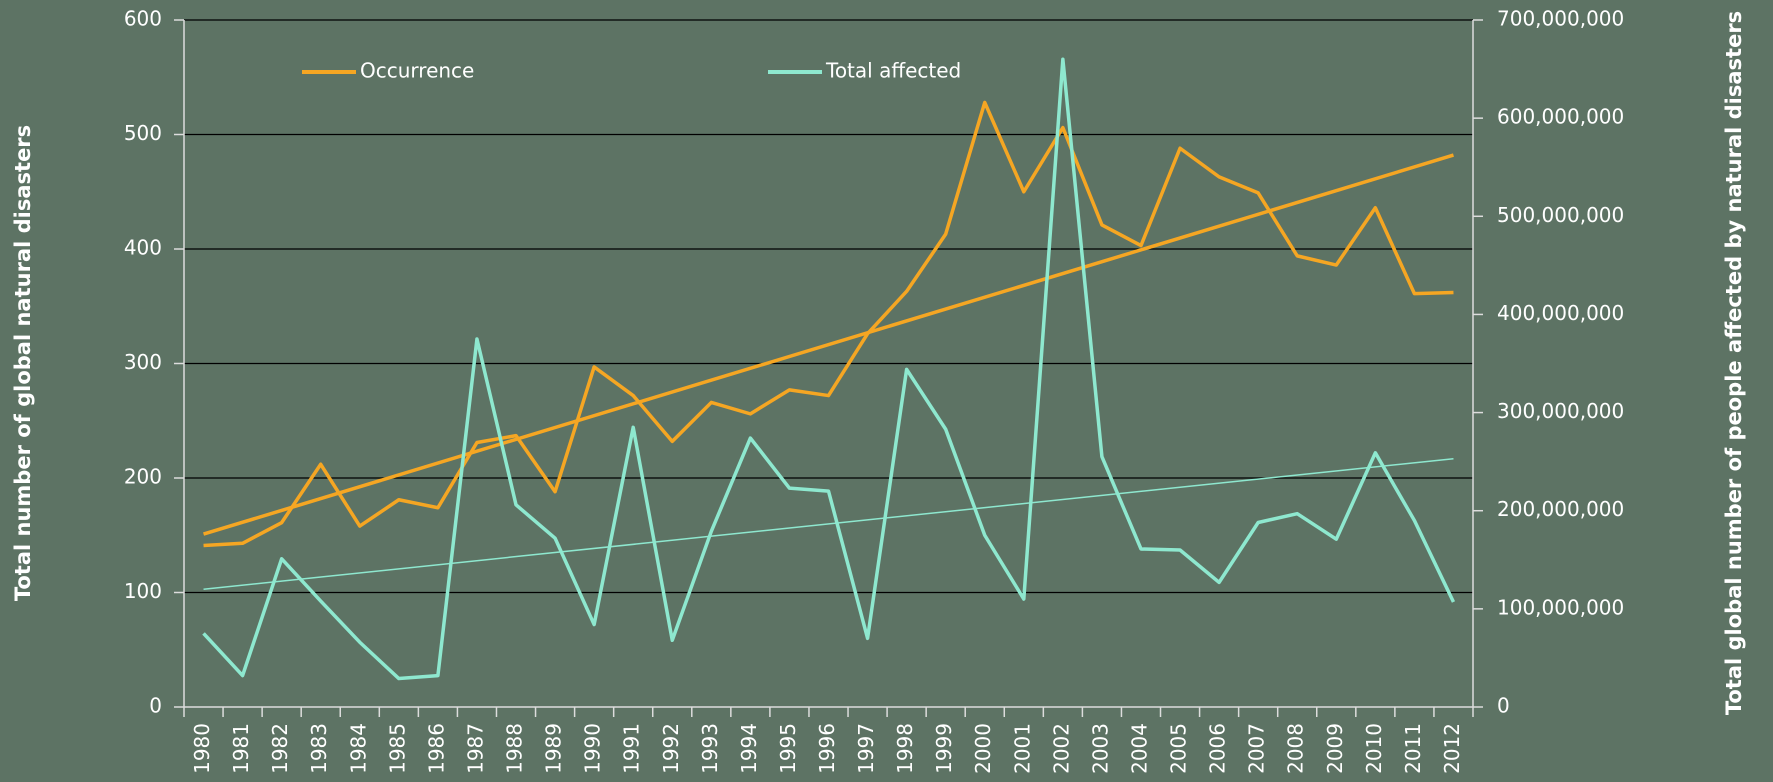  Describe the element at coordinates (319, 748) in the screenshot. I see `x-tick-label: 1983` at that location.